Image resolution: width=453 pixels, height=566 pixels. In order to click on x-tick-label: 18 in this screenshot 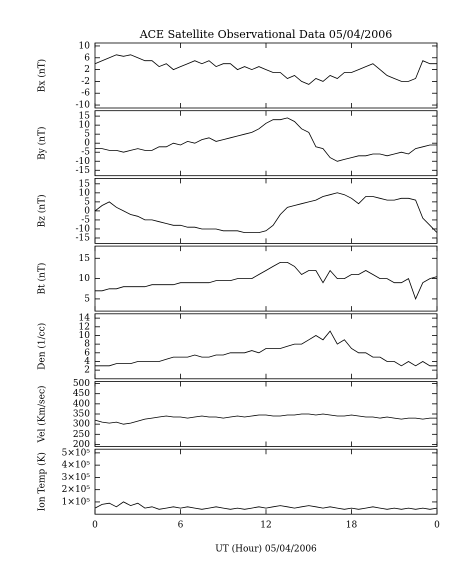, I will do `click(352, 526)`.